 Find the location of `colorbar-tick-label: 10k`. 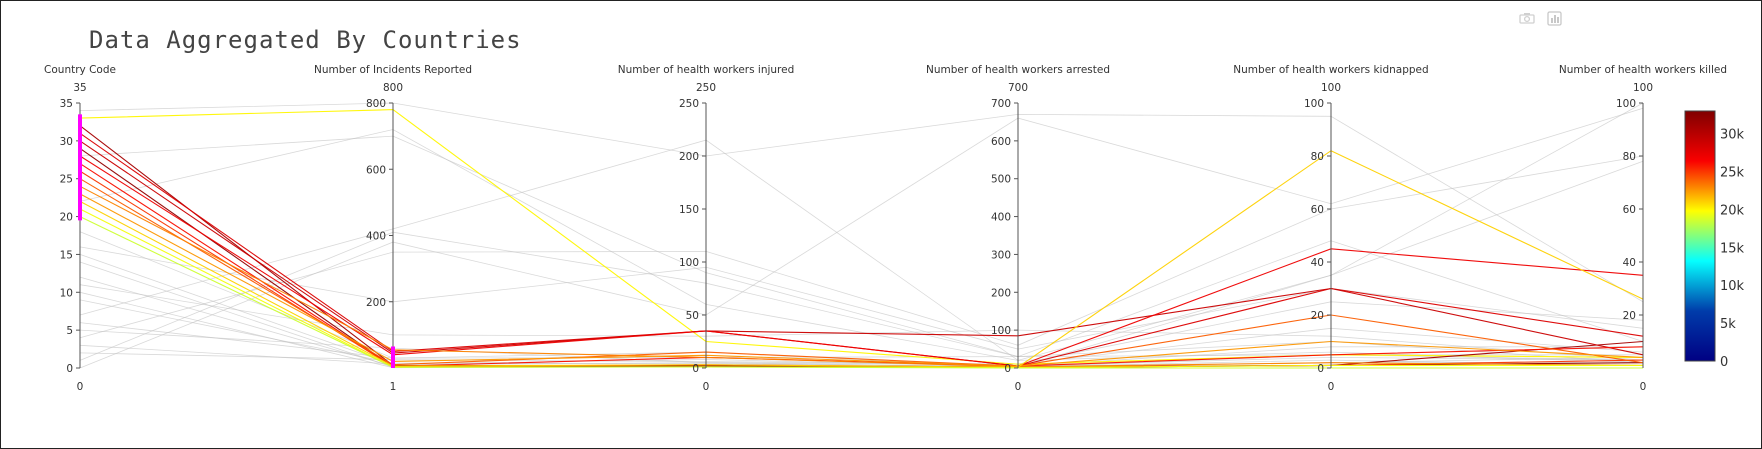

colorbar-tick-label: 10k is located at coordinates (1732, 286).